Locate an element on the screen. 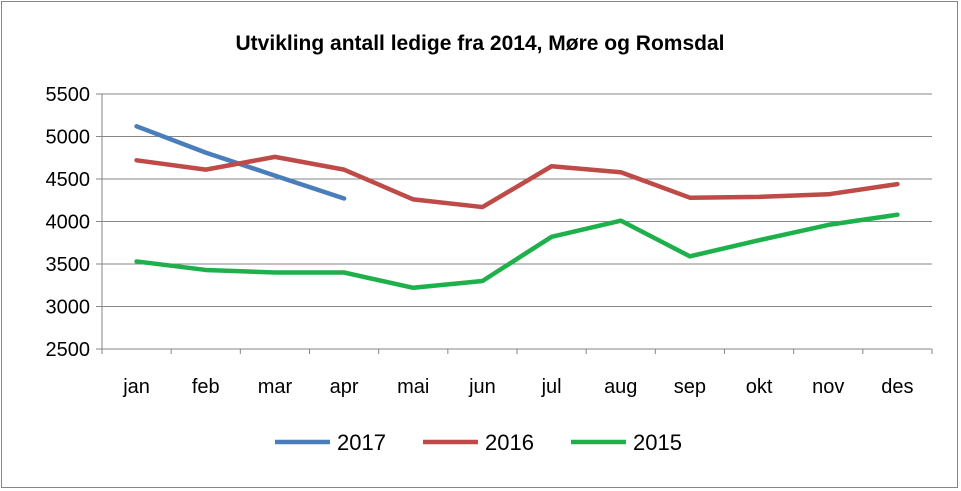 This screenshot has height=491, width=961. y-axis-ticks: 2500 3000 3500 4000 4500 5000 5500 is located at coordinates (68, 222).